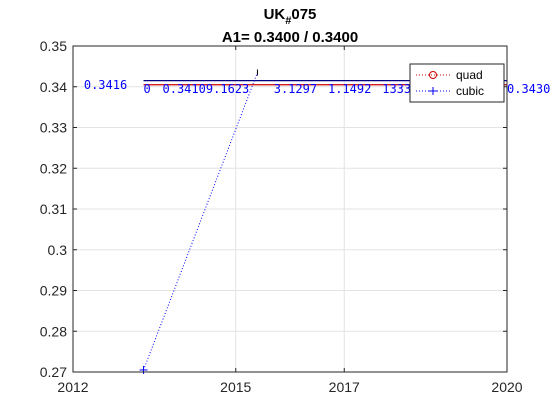  What do you see at coordinates (295, 89) in the screenshot?
I see `annotation-label: 3.1297` at bounding box center [295, 89].